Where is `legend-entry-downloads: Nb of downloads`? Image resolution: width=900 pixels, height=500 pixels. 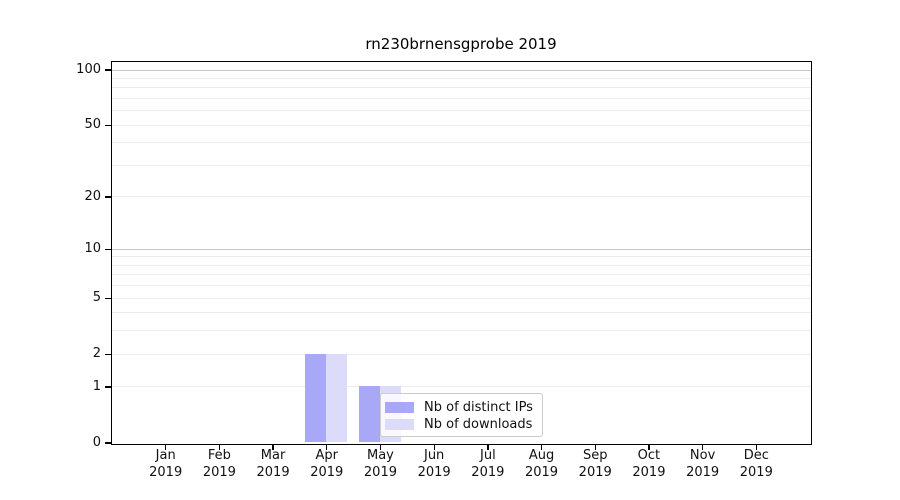
legend-entry-downloads: Nb of downloads is located at coordinates (459, 424).